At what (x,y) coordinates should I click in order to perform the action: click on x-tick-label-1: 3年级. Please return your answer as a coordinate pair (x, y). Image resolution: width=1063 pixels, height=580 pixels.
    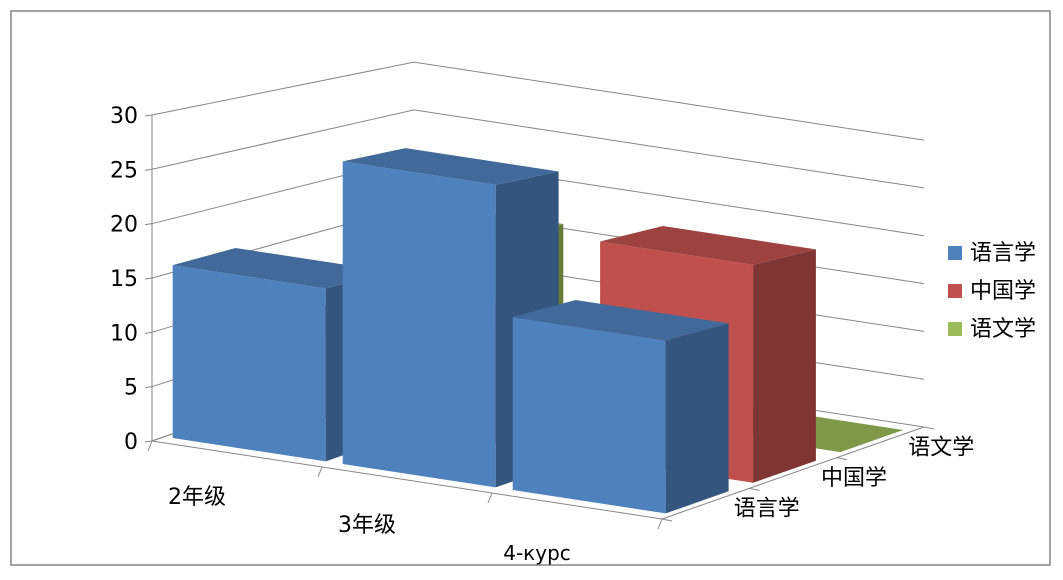
    Looking at the image, I should click on (367, 525).